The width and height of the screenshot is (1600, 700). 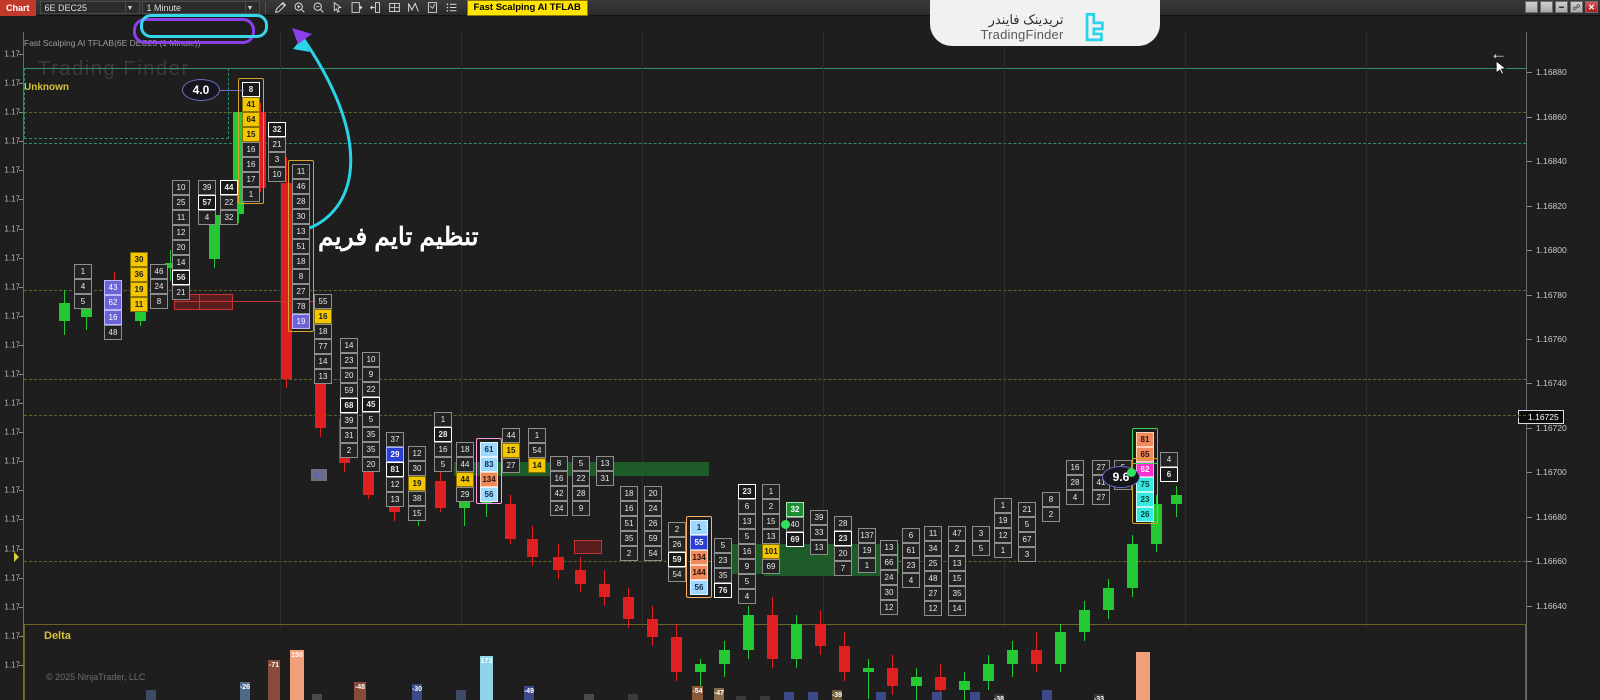 I want to click on restore2-button, so click(x=1546, y=7).